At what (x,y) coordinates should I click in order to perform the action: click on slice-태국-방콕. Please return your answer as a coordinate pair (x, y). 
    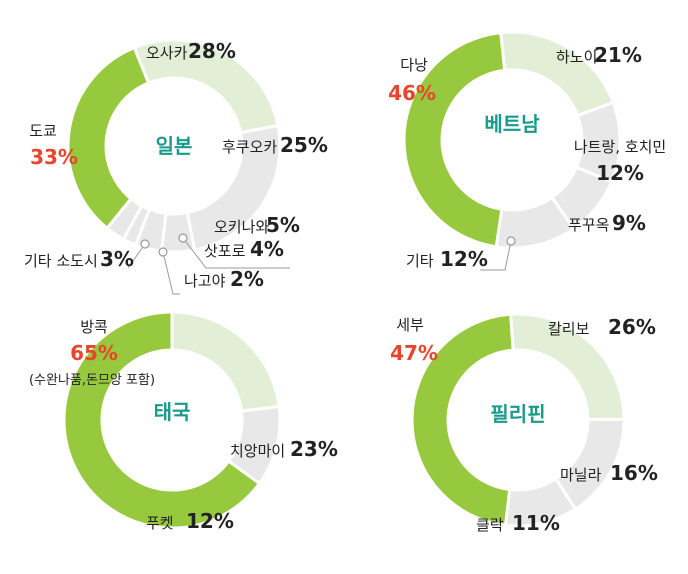
    Looking at the image, I should click on (162, 420).